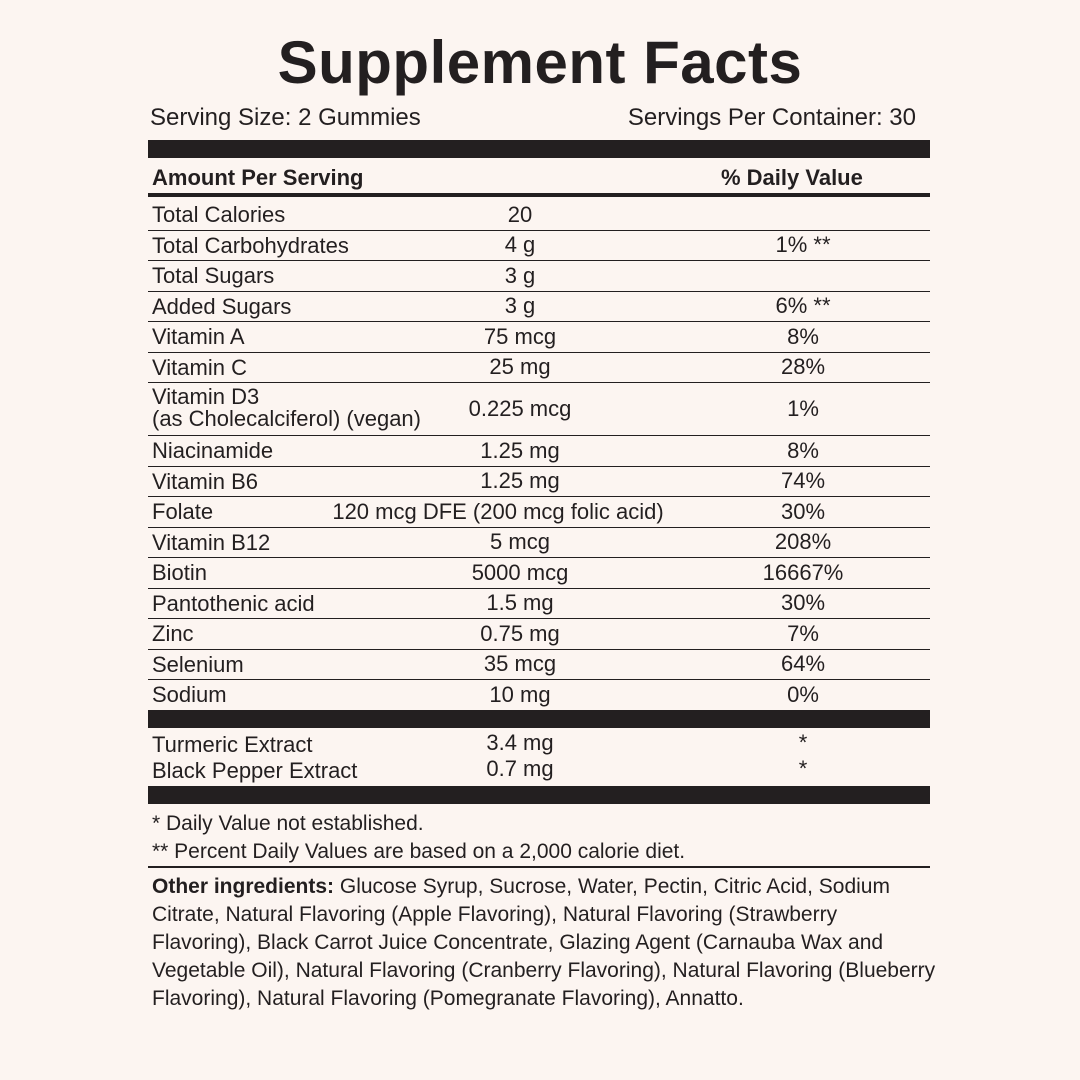 The height and width of the screenshot is (1080, 1080). I want to click on nutrient-dv: 6% **, so click(803, 306).